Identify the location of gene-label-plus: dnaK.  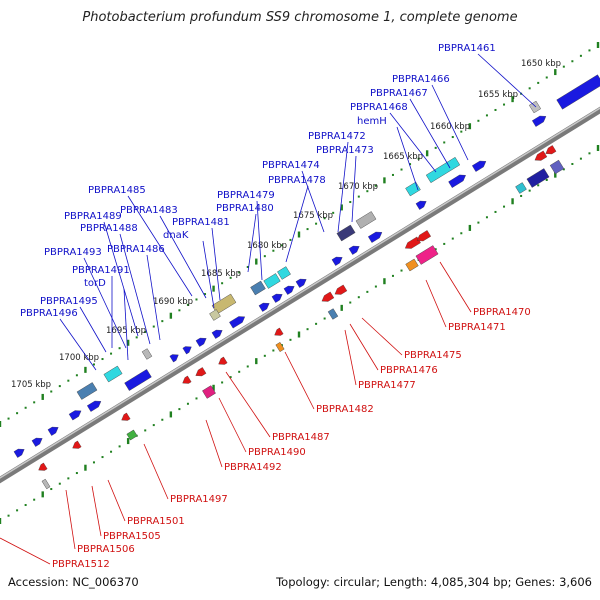
(176, 235).